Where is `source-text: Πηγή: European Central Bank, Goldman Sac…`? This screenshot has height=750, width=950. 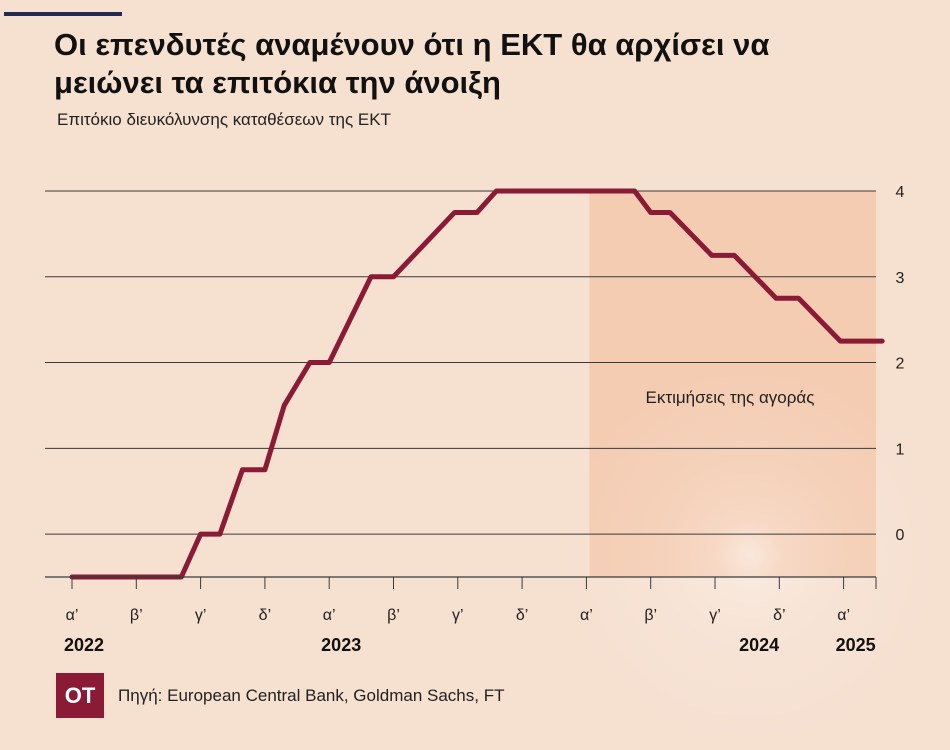
source-text: Πηγή: European Central Bank, Goldman Sac… is located at coordinates (311, 695).